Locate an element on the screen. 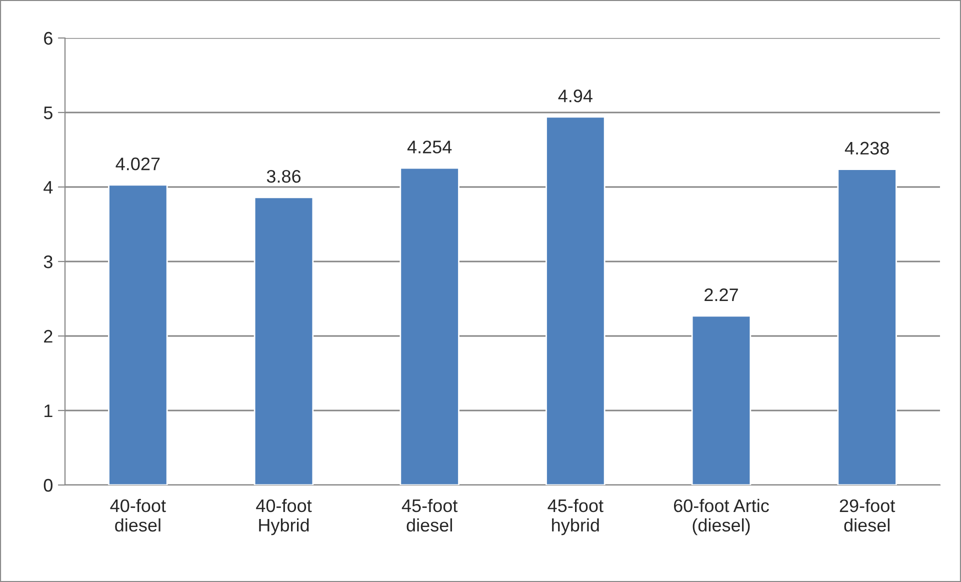  y-tick-label: 5 is located at coordinates (48, 113).